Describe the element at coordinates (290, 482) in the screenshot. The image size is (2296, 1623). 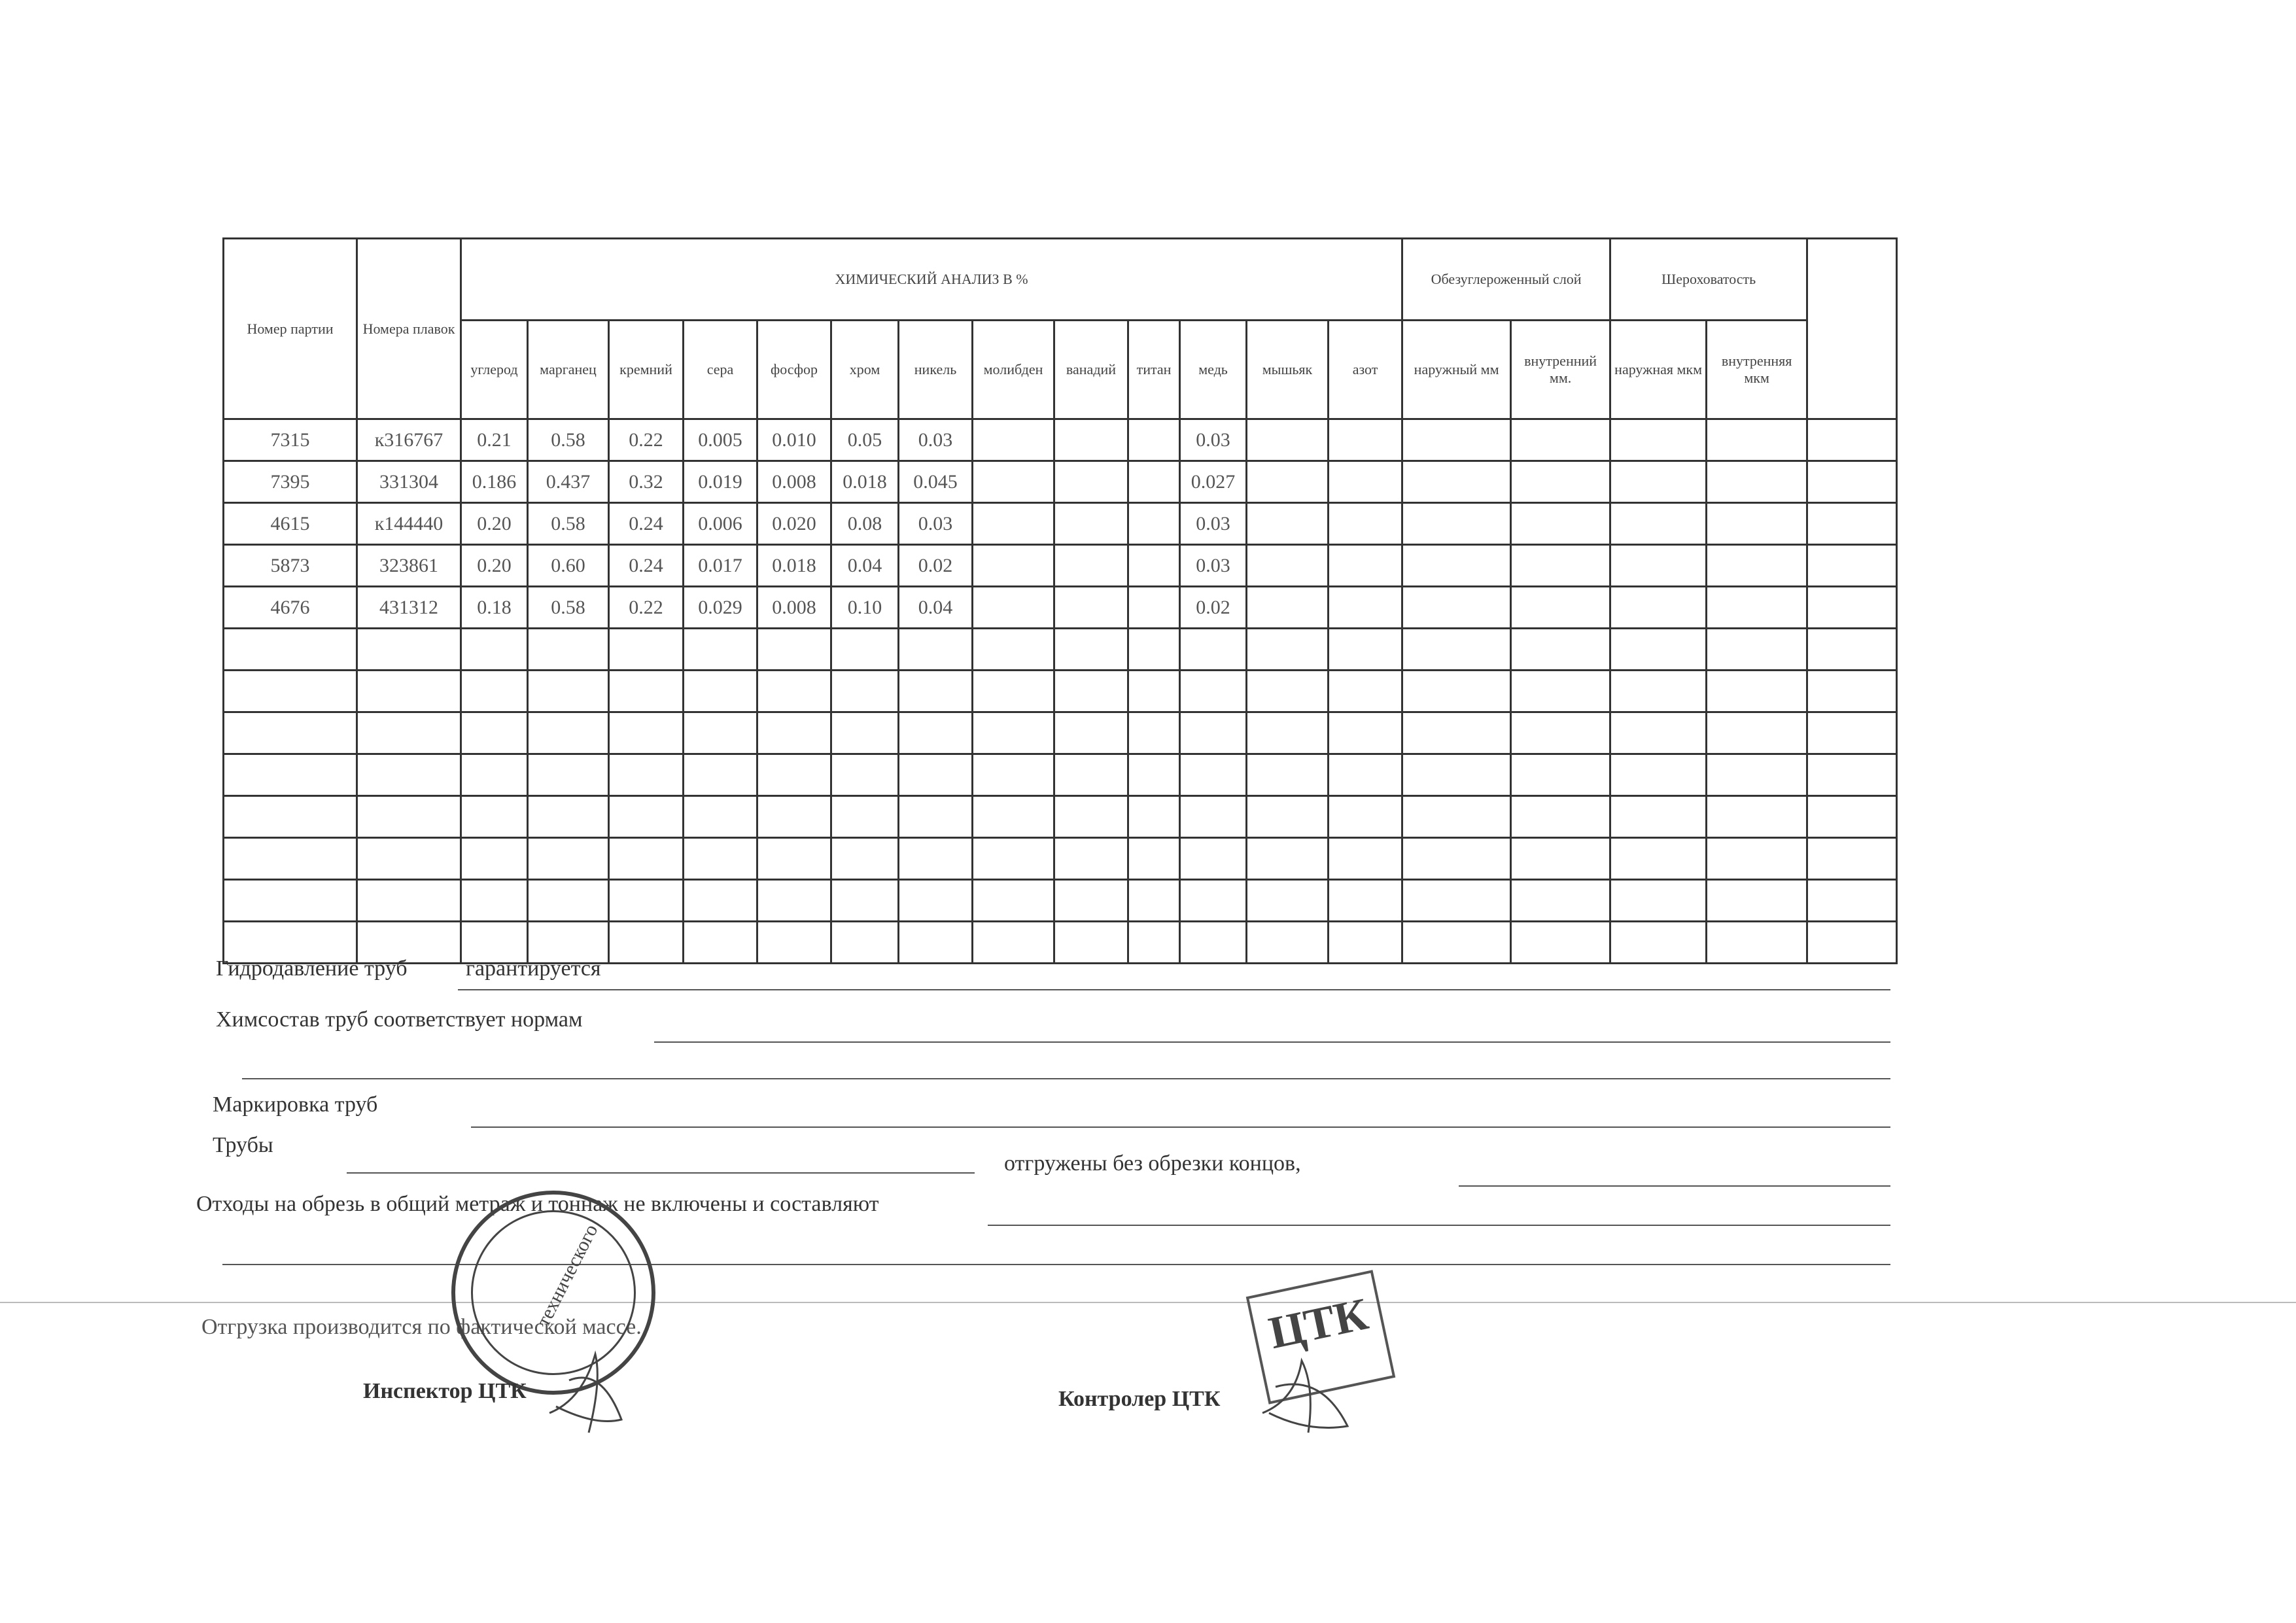
I see `table-cell: 7395` at that location.